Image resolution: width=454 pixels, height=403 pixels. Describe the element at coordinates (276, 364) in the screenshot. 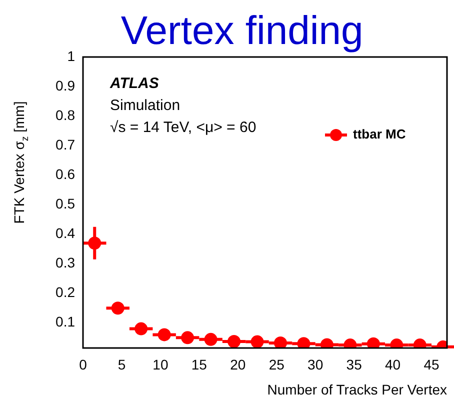

I see `x-tick-label: 25` at that location.